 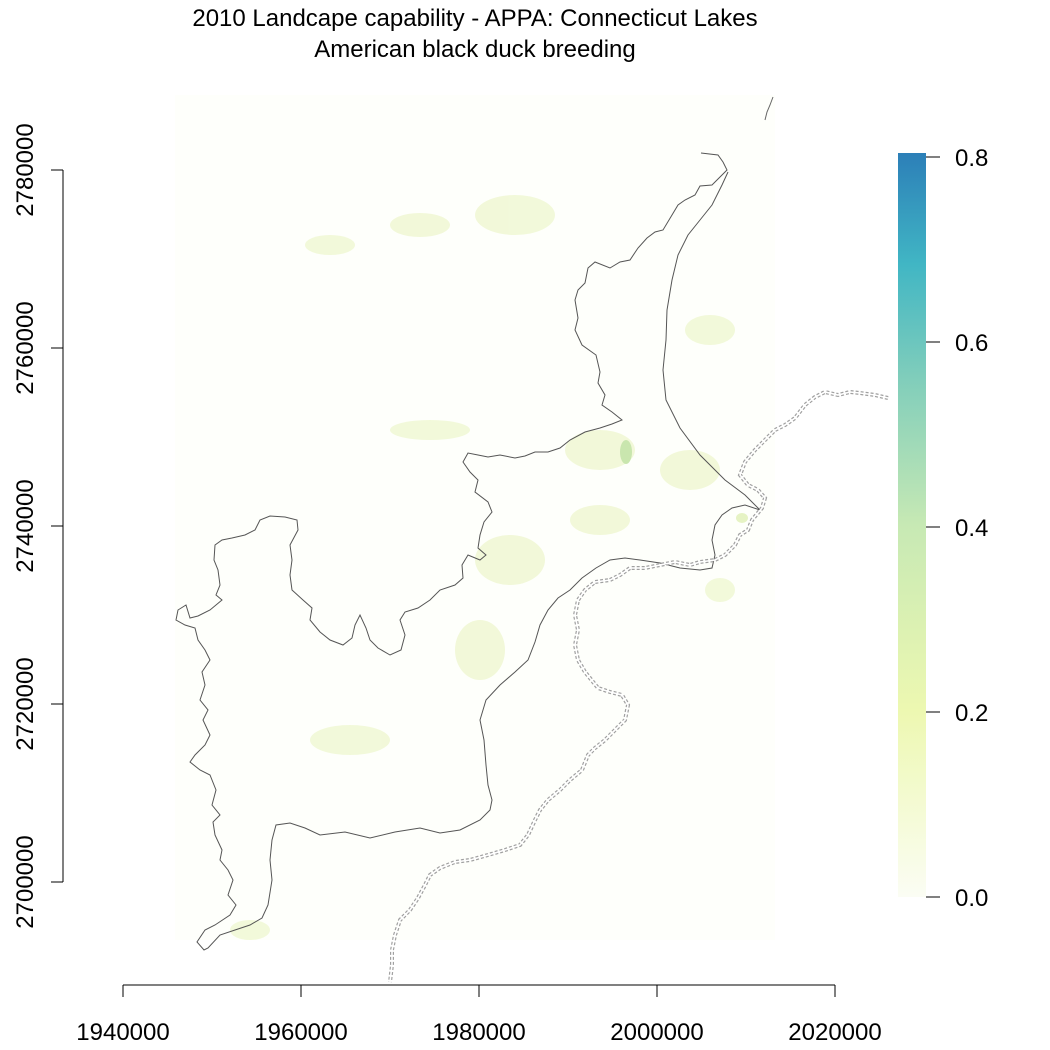 I want to click on x-tick-label: 1960000, so click(x=300, y=1032).